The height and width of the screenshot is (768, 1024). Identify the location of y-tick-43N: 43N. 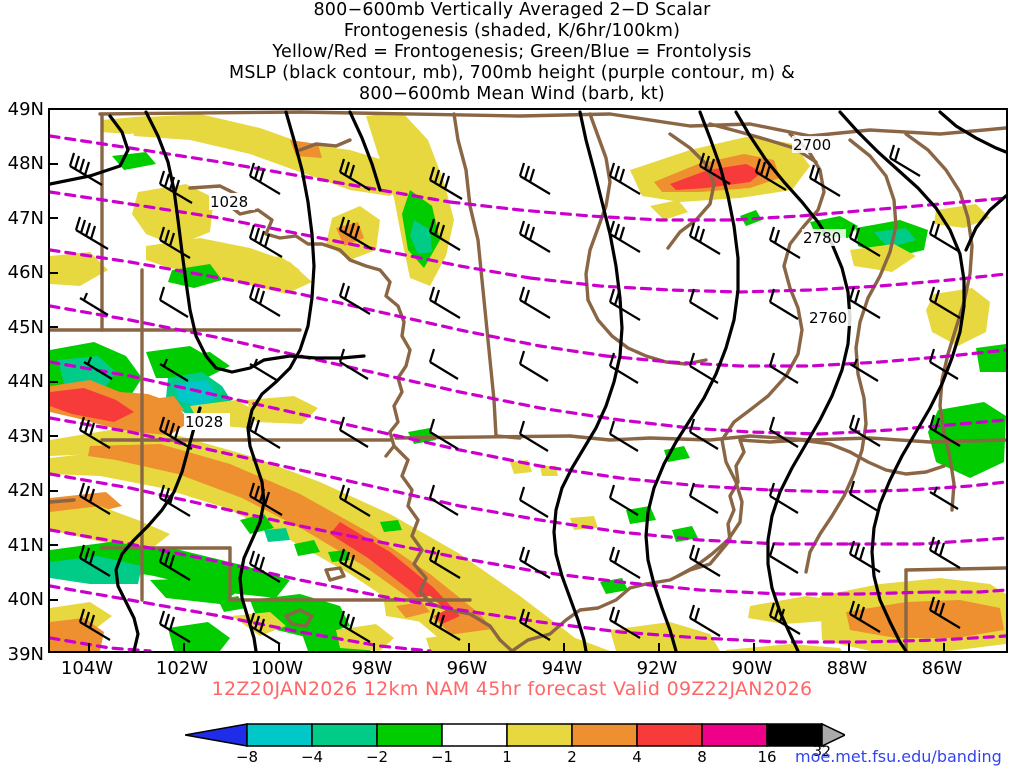
(25, 436).